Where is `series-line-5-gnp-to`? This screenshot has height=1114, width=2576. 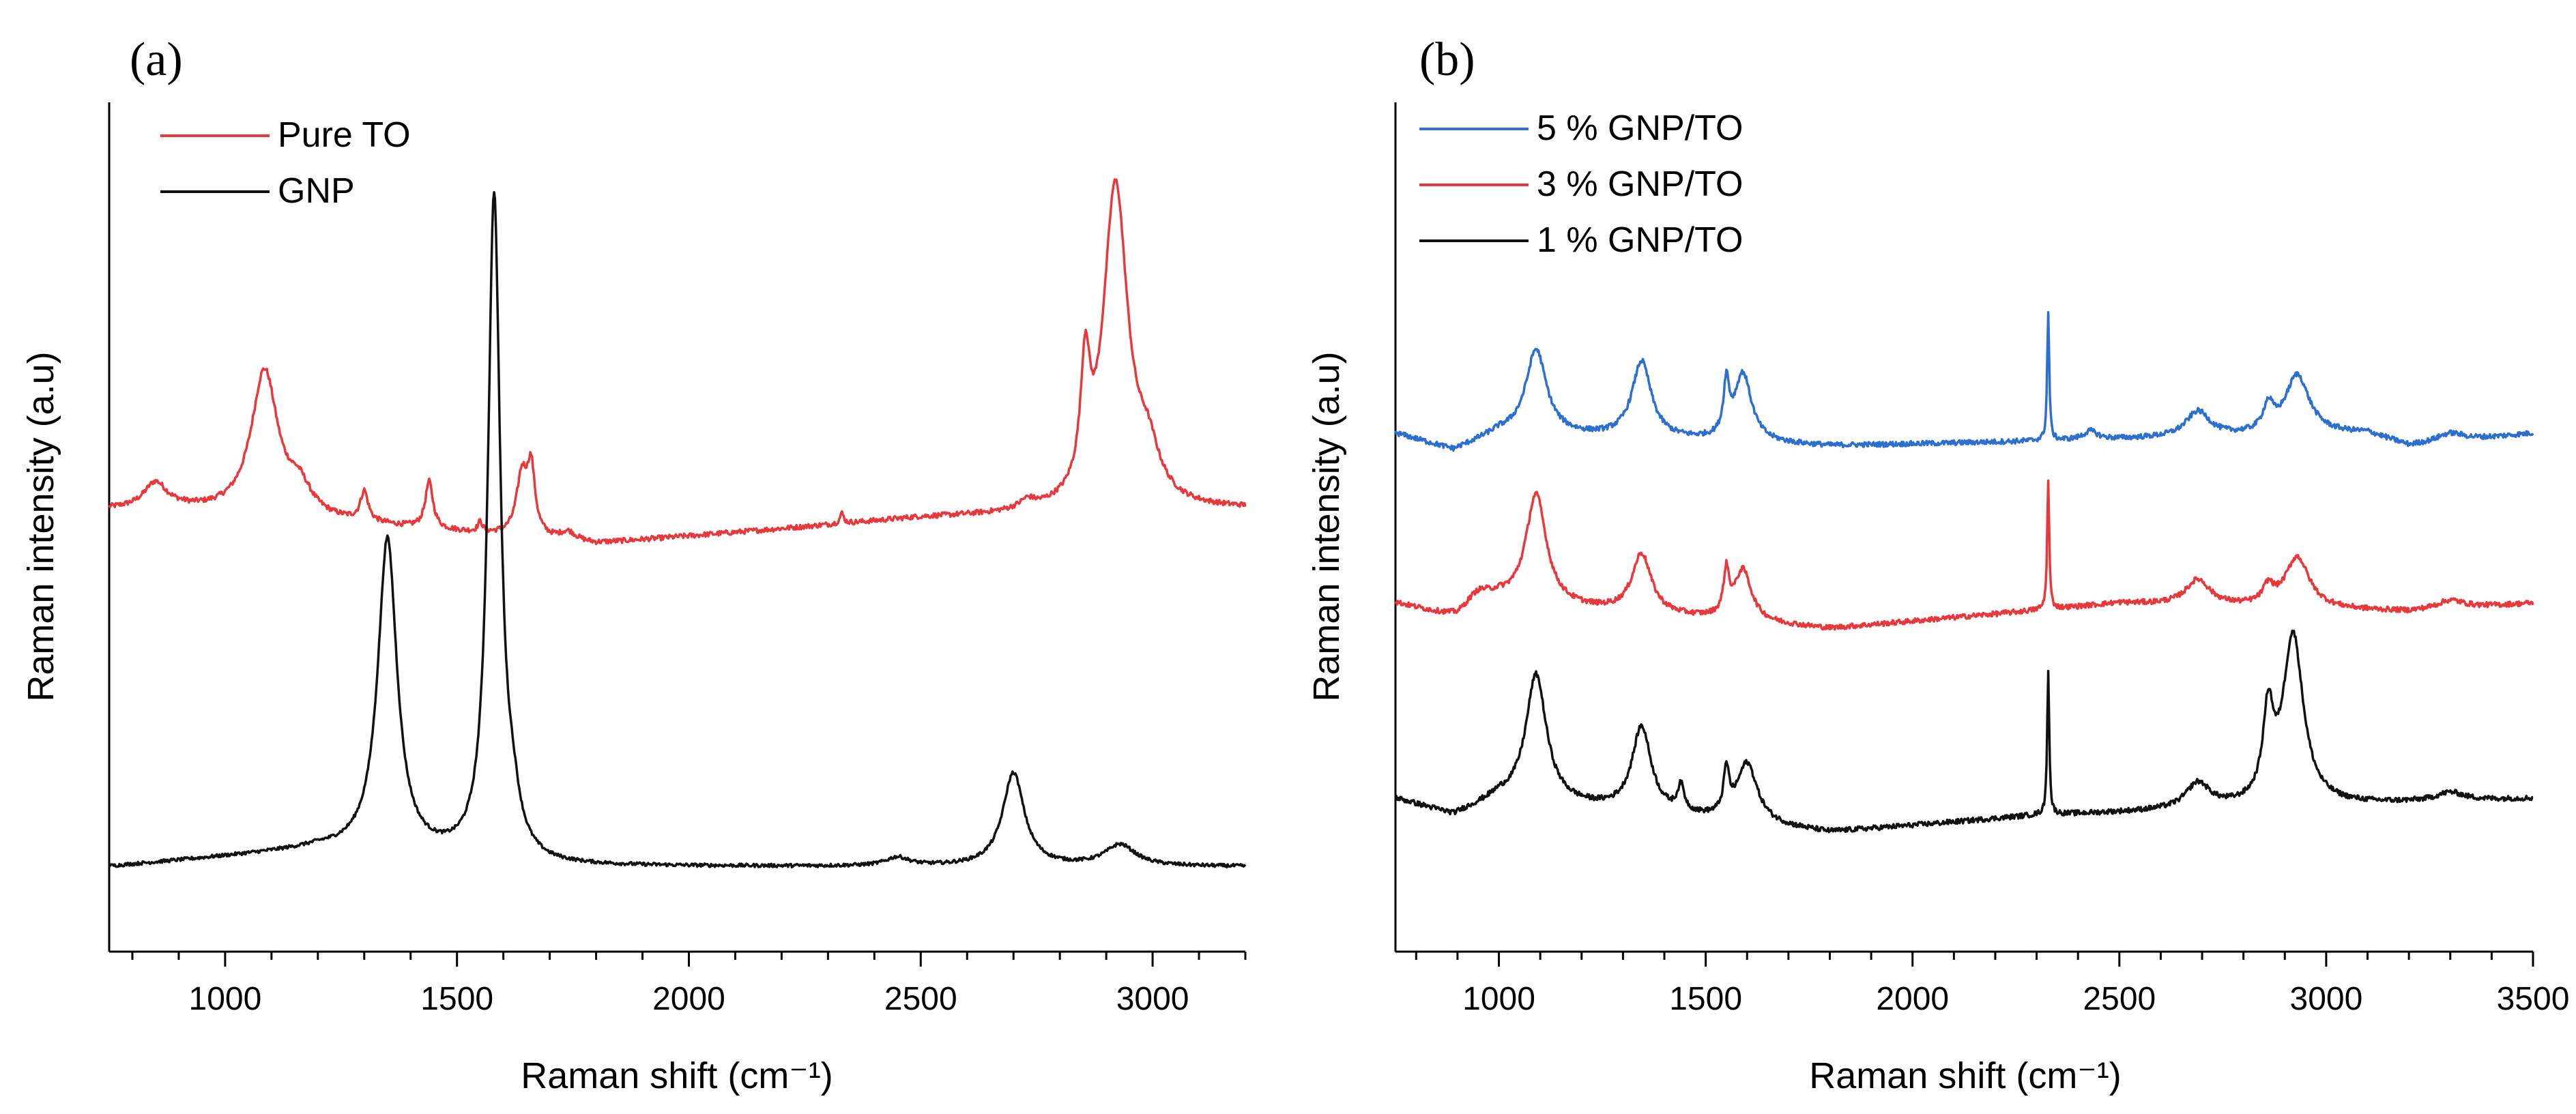
series-line-5-gnp-to is located at coordinates (1964, 382).